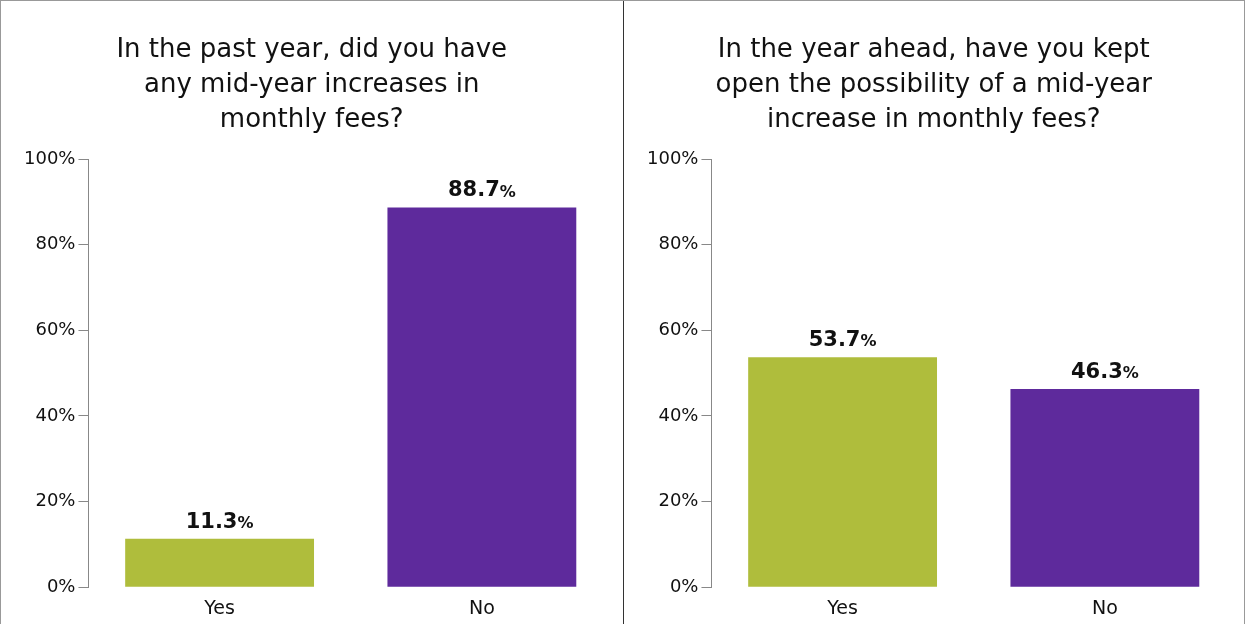  What do you see at coordinates (1104, 370) in the screenshot?
I see `data-label: 46.3%` at bounding box center [1104, 370].